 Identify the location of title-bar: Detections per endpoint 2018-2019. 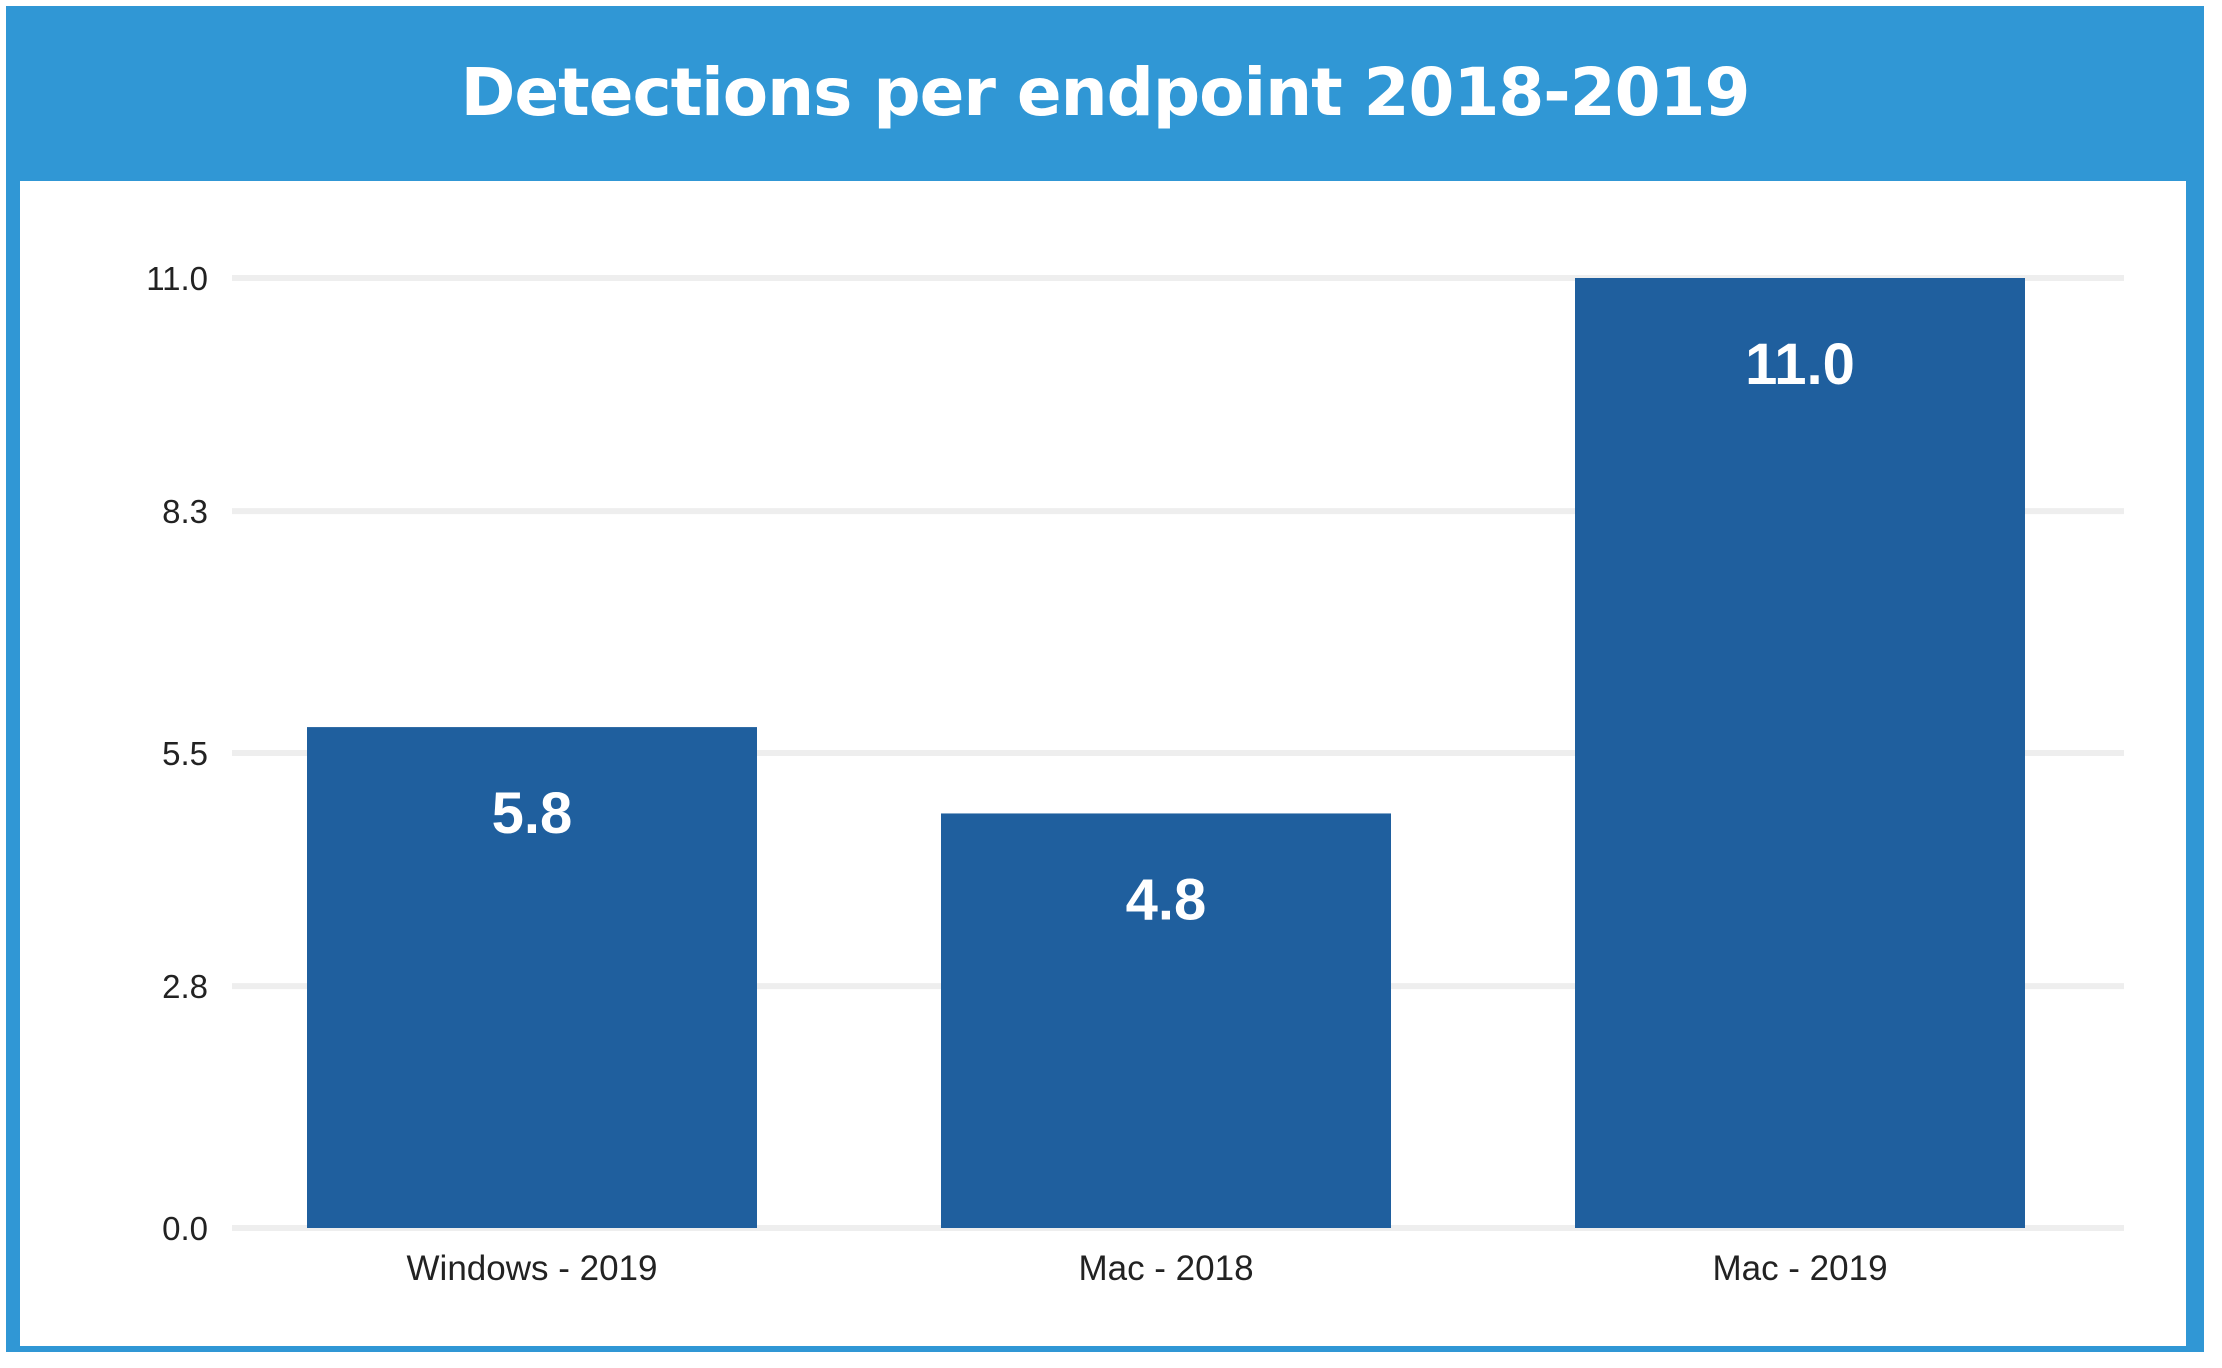
(1105, 92).